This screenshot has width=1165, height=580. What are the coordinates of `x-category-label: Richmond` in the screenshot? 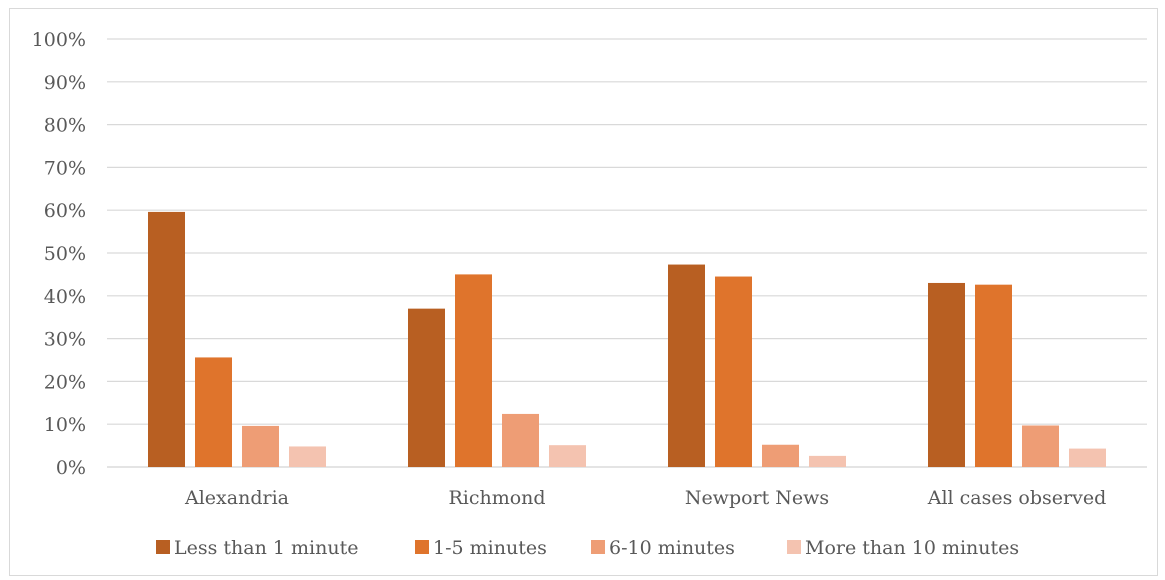 It's located at (496, 498).